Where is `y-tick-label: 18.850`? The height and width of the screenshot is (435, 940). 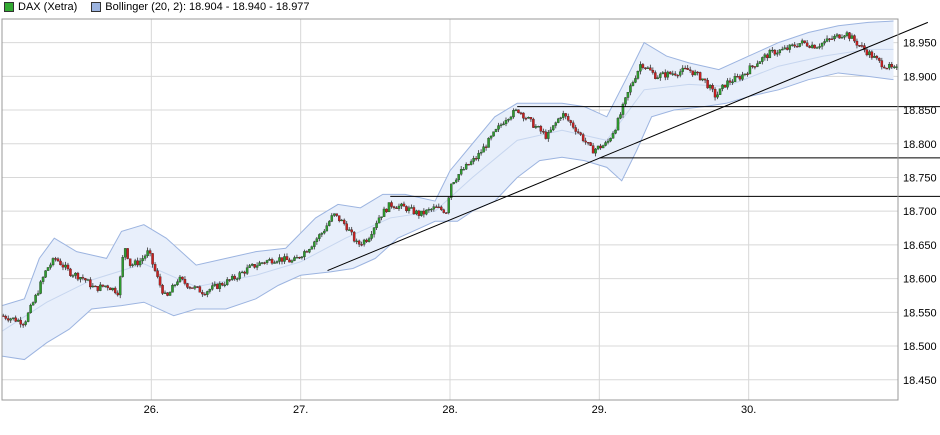 y-tick-label: 18.850 is located at coordinates (920, 111).